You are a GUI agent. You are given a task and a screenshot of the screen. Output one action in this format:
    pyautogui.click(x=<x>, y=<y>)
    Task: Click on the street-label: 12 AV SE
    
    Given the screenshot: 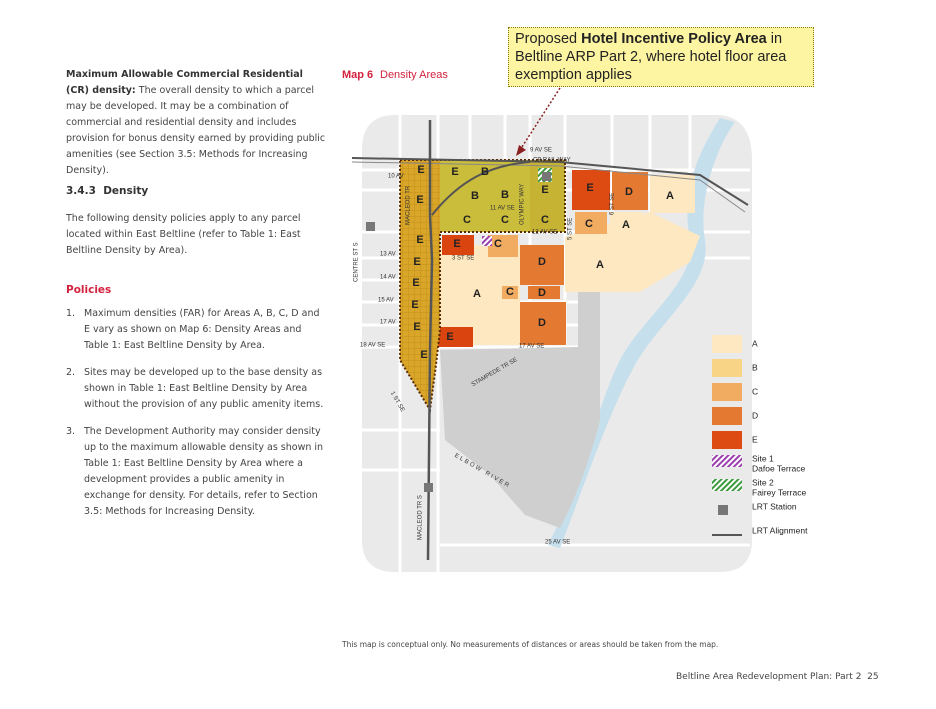 What is the action you would take?
    pyautogui.click(x=544, y=233)
    